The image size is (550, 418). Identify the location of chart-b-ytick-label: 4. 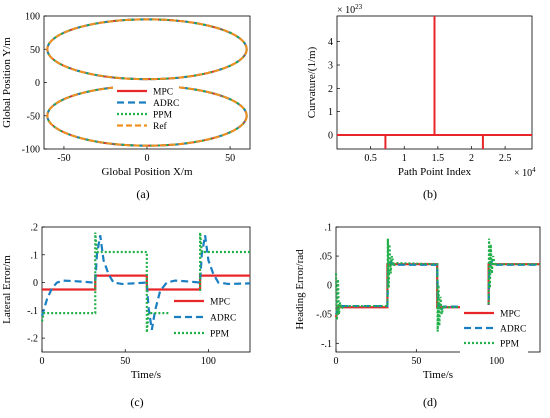
(330, 42).